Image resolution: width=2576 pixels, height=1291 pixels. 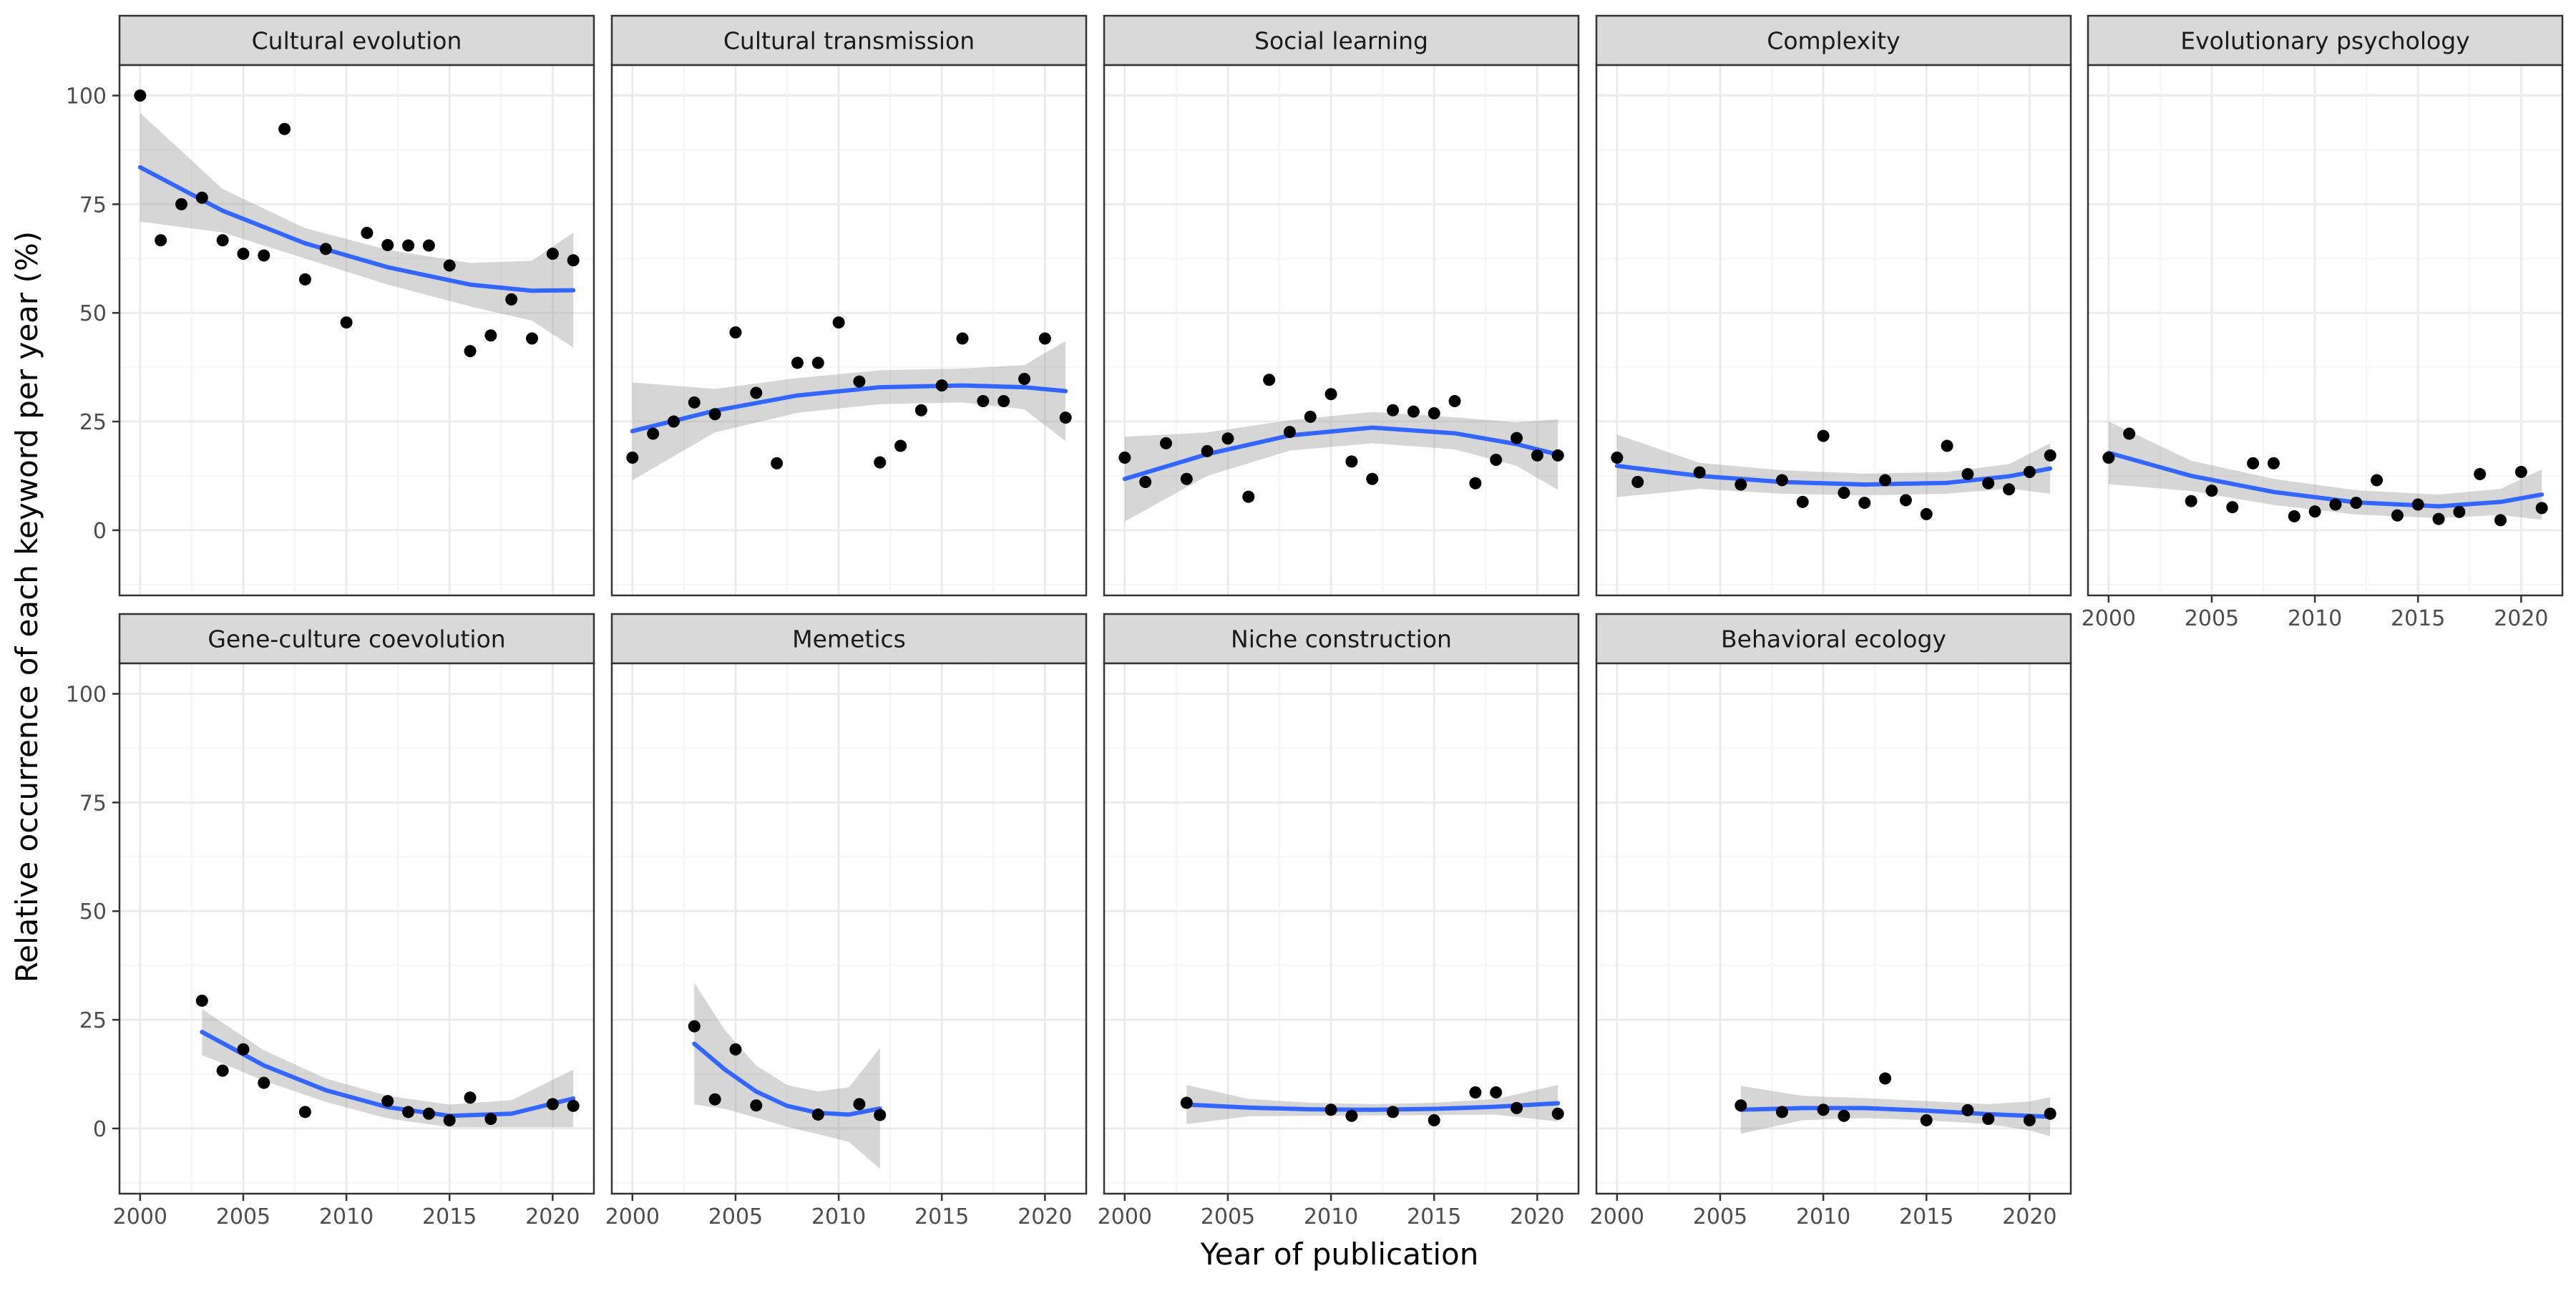 What do you see at coordinates (93, 803) in the screenshot?
I see `y-tick-label: 75` at bounding box center [93, 803].